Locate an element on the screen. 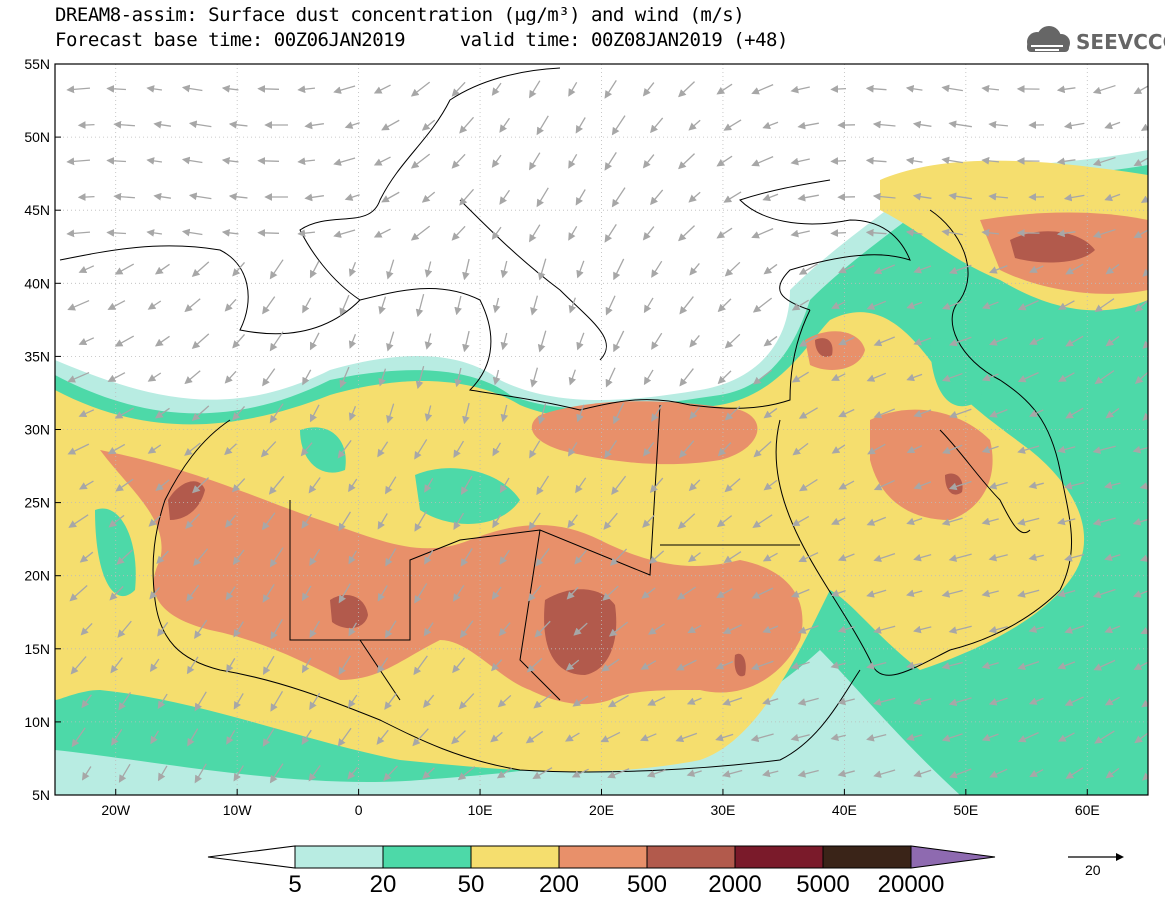 Image resolution: width=1165 pixels, height=907 pixels. lon-label: 20E is located at coordinates (601, 810).